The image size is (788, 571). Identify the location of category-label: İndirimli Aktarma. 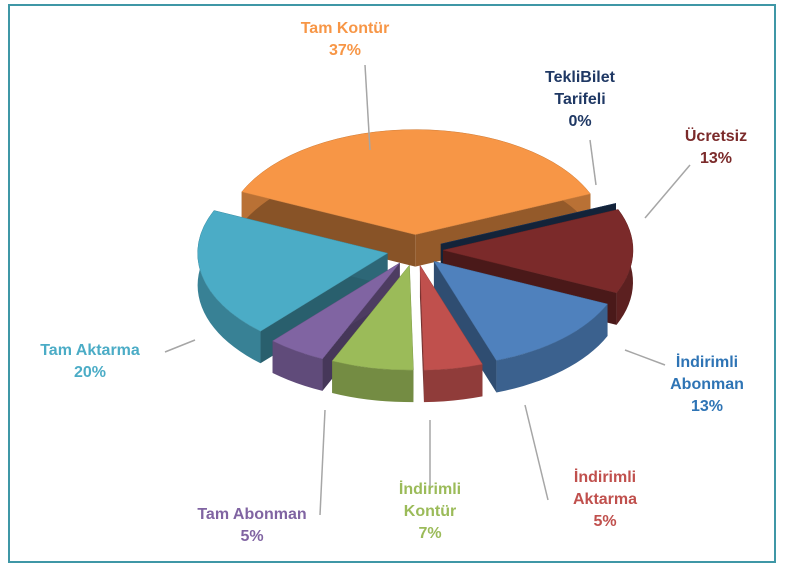
(605, 488).